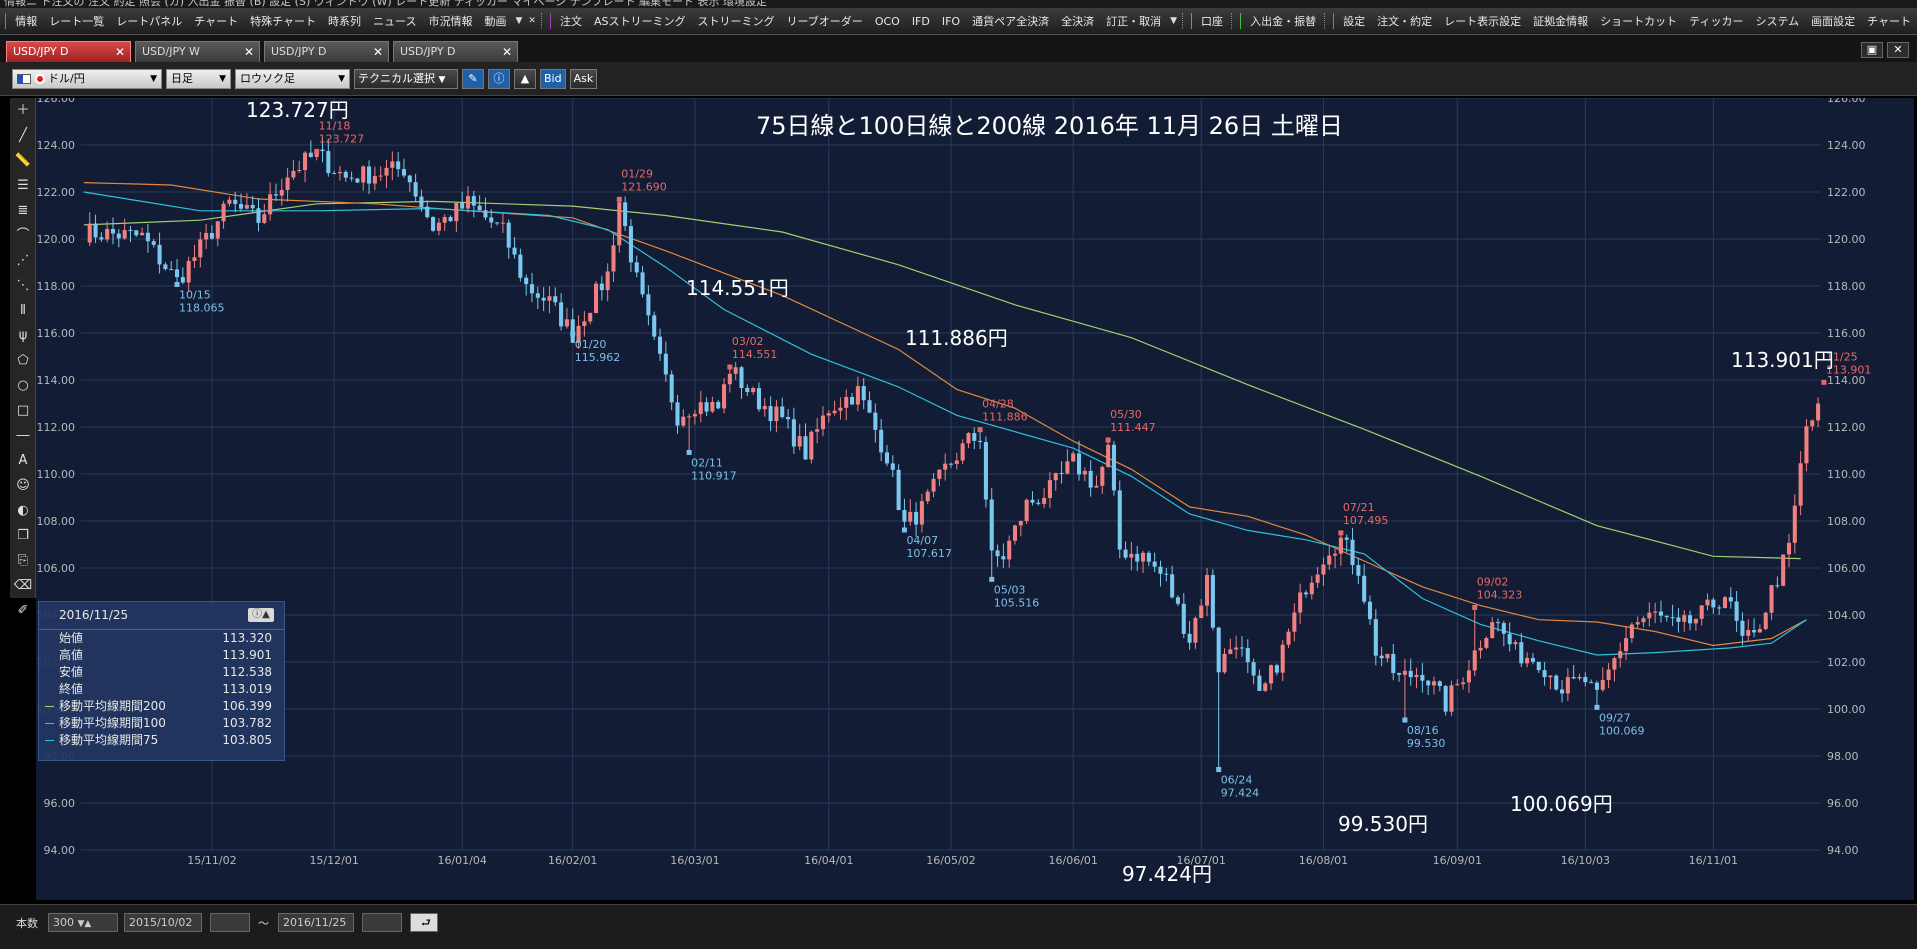 This screenshot has width=1917, height=949. I want to click on from-date-input: 2015/10/02, so click(163, 922).